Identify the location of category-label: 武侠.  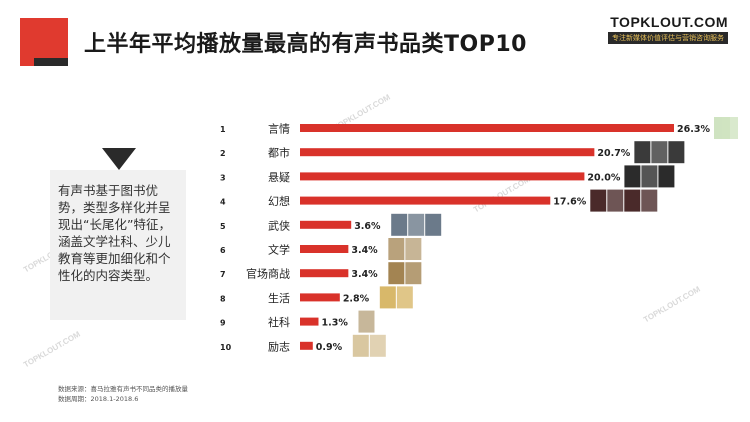
(279, 225).